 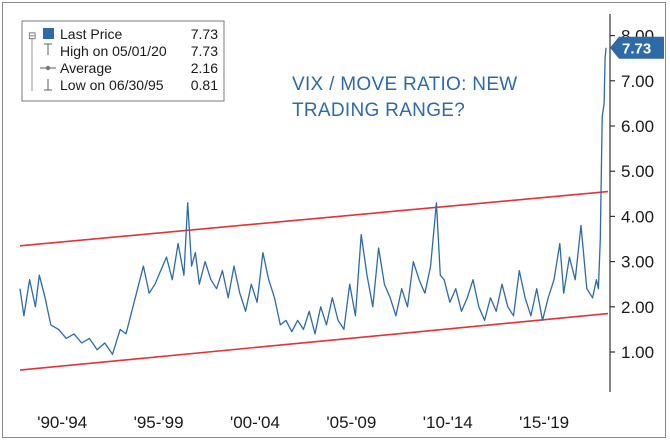 What do you see at coordinates (204, 51) in the screenshot?
I see `legend-value-high: 7.73` at bounding box center [204, 51].